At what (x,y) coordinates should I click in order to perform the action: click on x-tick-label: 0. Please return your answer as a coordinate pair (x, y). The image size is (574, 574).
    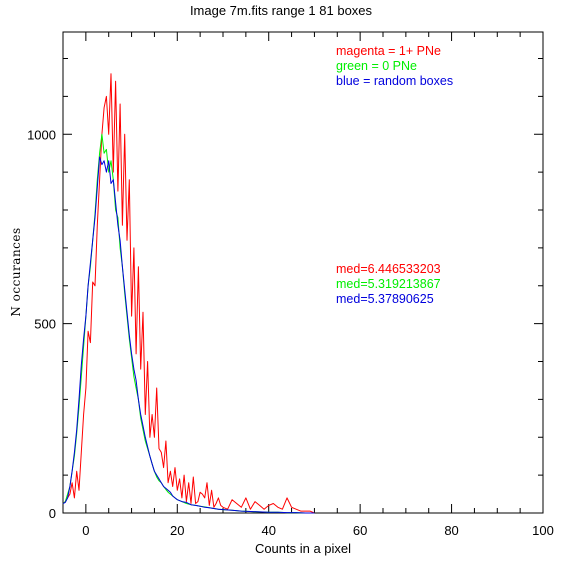
    Looking at the image, I should click on (85, 530).